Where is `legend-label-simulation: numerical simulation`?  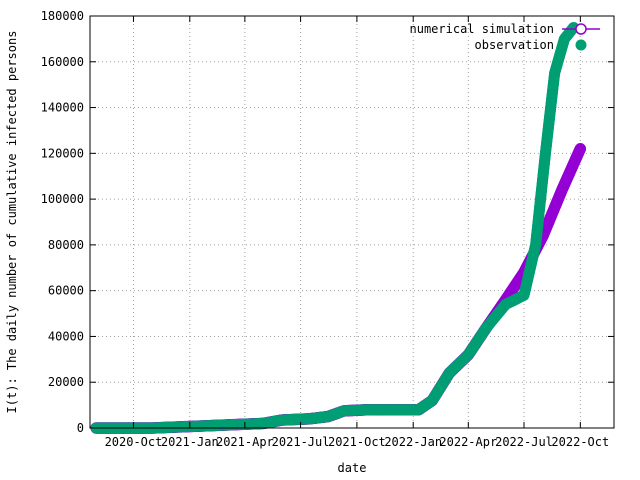
legend-label-simulation: numerical simulation is located at coordinates (482, 29).